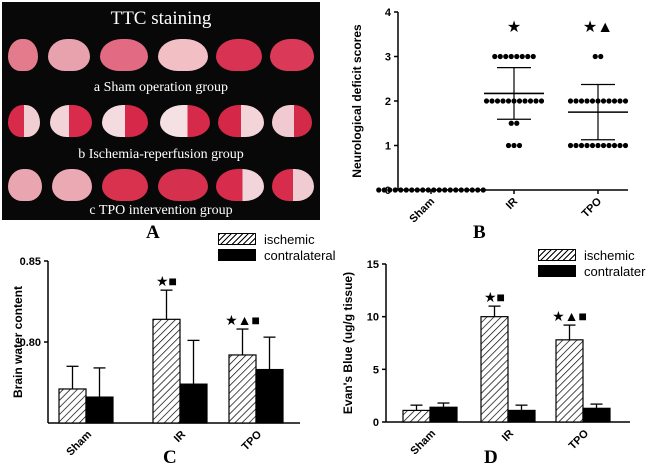 This screenshot has height=469, width=646. I want to click on y-tick-label: 1, so click(388, 147).